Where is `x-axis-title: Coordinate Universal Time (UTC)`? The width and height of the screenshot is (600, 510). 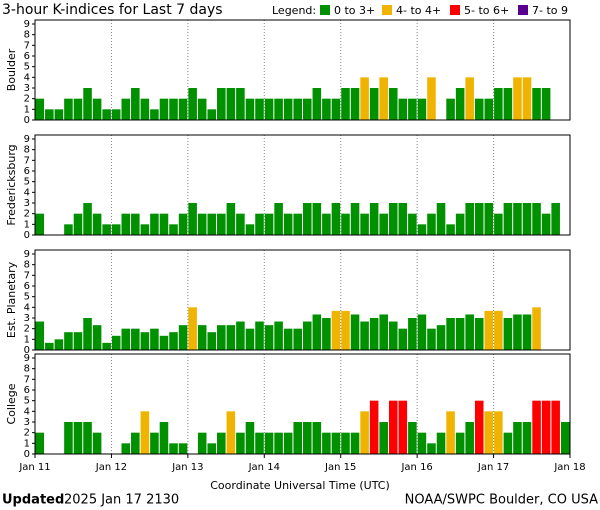
x-axis-title: Coordinate Universal Time (UTC) is located at coordinates (300, 485).